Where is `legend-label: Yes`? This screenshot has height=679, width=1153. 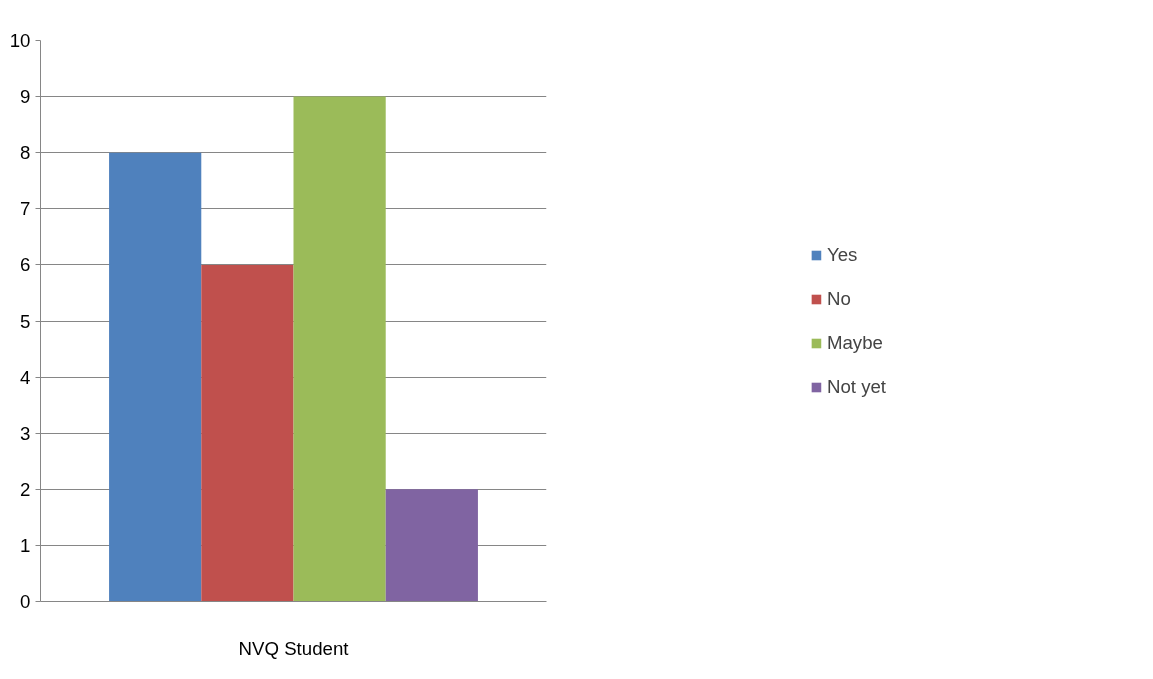
legend-label: Yes is located at coordinates (842, 254).